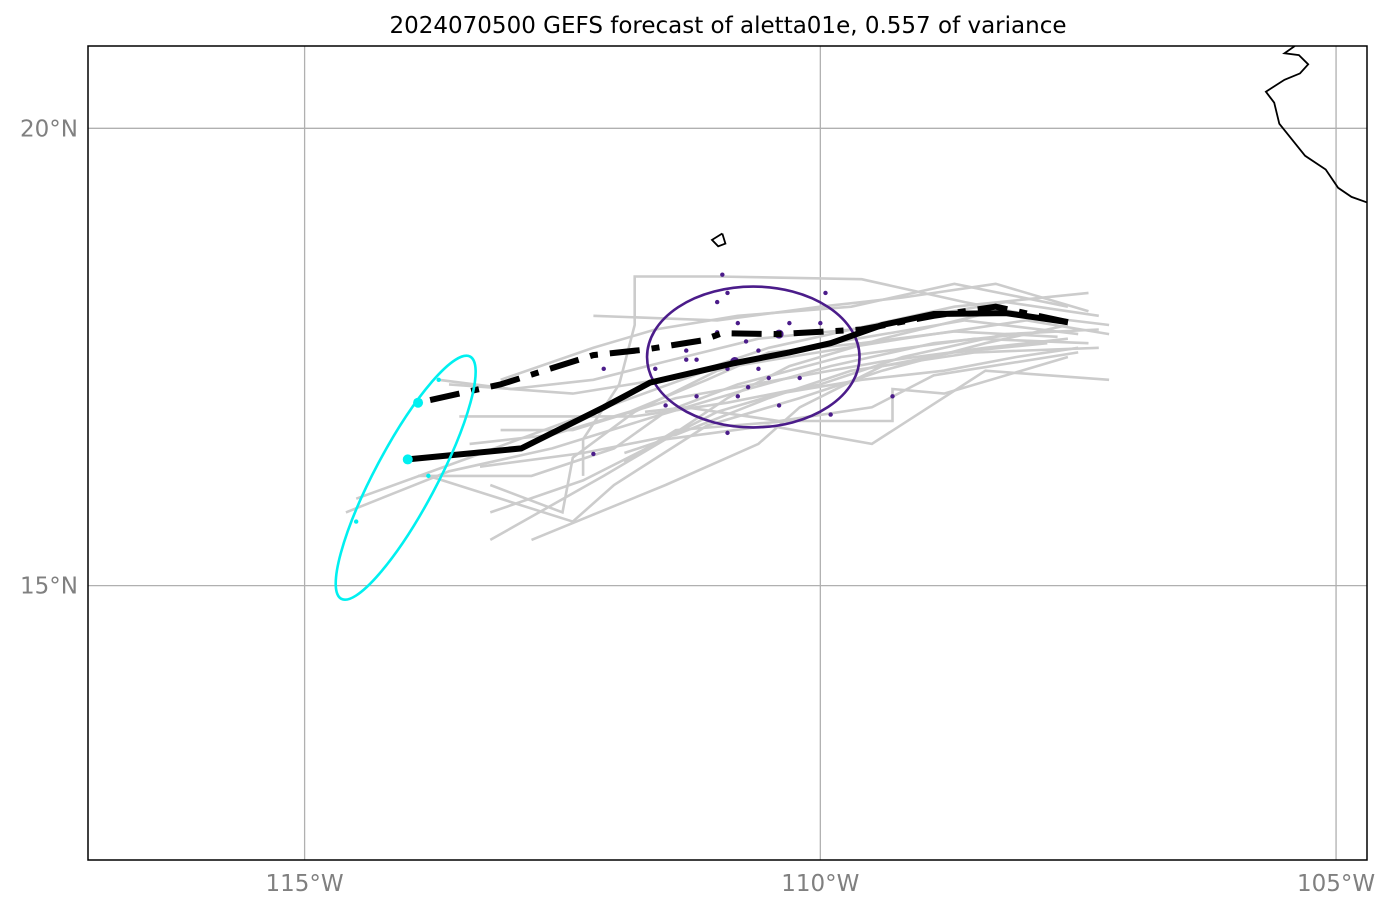  What do you see at coordinates (49, 587) in the screenshot?
I see `lat-tick-label: 15°N` at bounding box center [49, 587].